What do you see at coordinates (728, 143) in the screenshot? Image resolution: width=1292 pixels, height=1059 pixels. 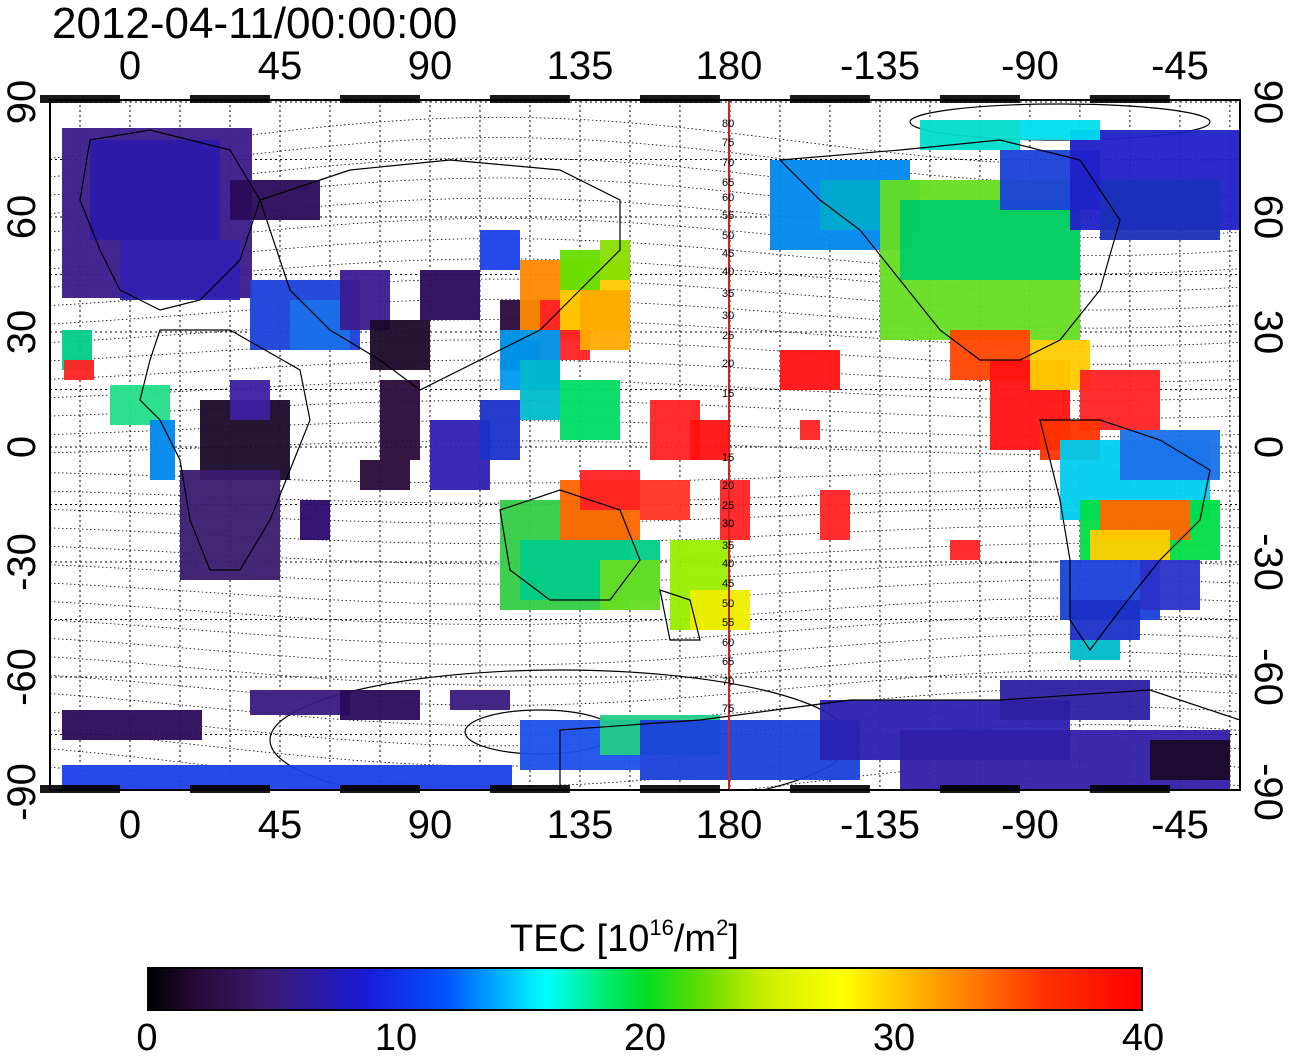 I see `magnetic-lat-label: 75` at bounding box center [728, 143].